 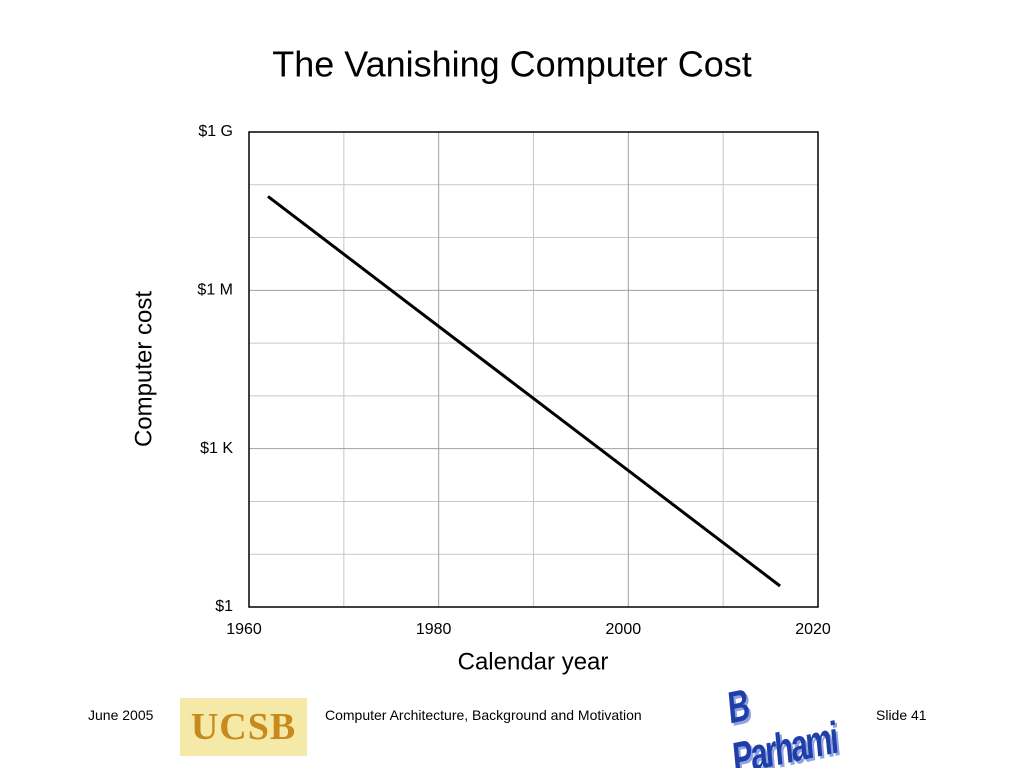 I want to click on x-tick-label: 2020, so click(x=813, y=629).